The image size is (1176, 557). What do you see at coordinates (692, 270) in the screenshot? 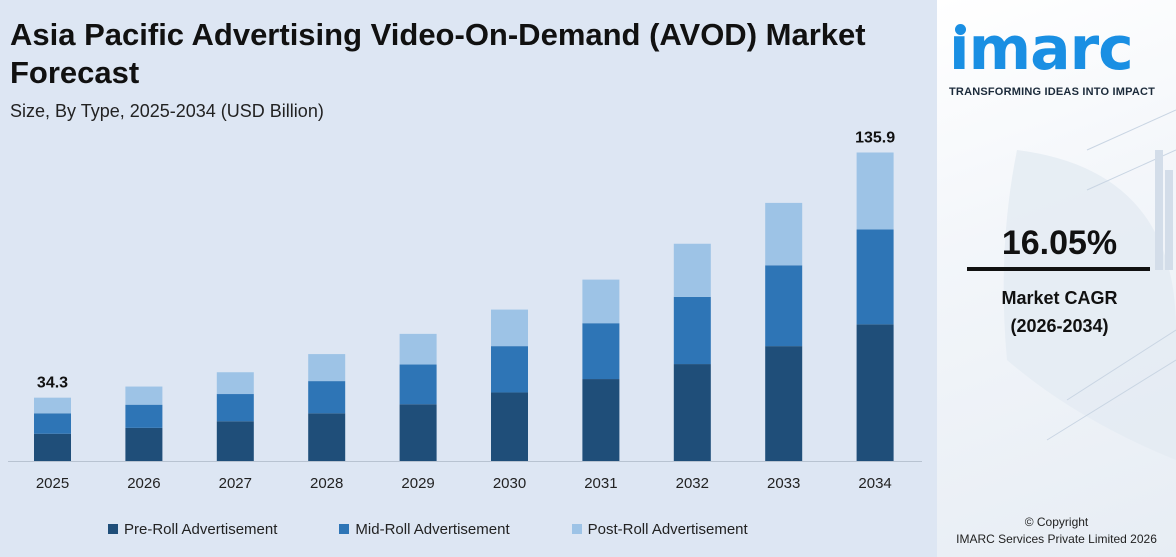
I see `bar-2032-post-roll-advertisement` at bounding box center [692, 270].